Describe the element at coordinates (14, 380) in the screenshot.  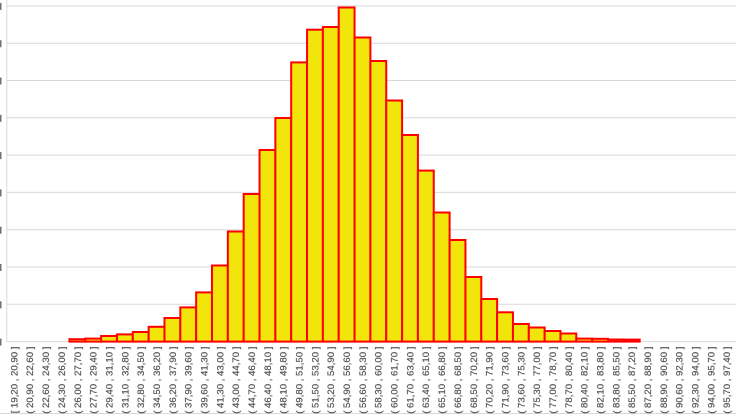
I see `svg-text: [ 19,20 , 20,90 ]` at that location.